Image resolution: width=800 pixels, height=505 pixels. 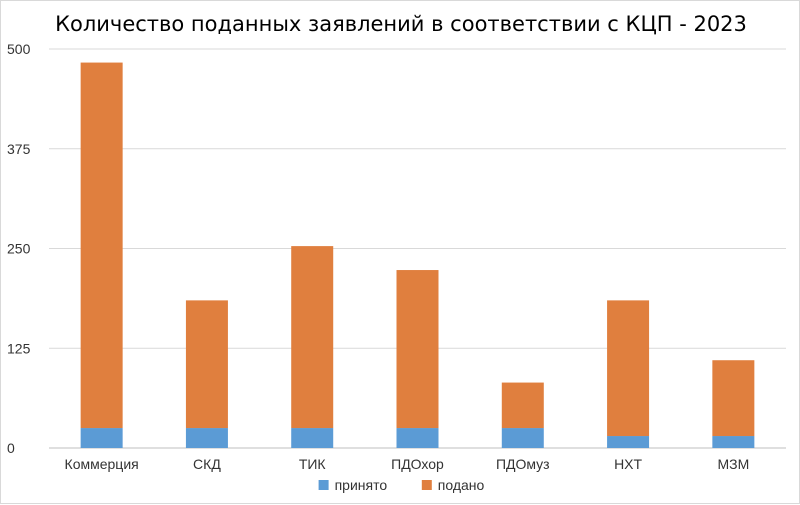 What do you see at coordinates (523, 464) in the screenshot?
I see `x-tick-label: ПДОмуз` at bounding box center [523, 464].